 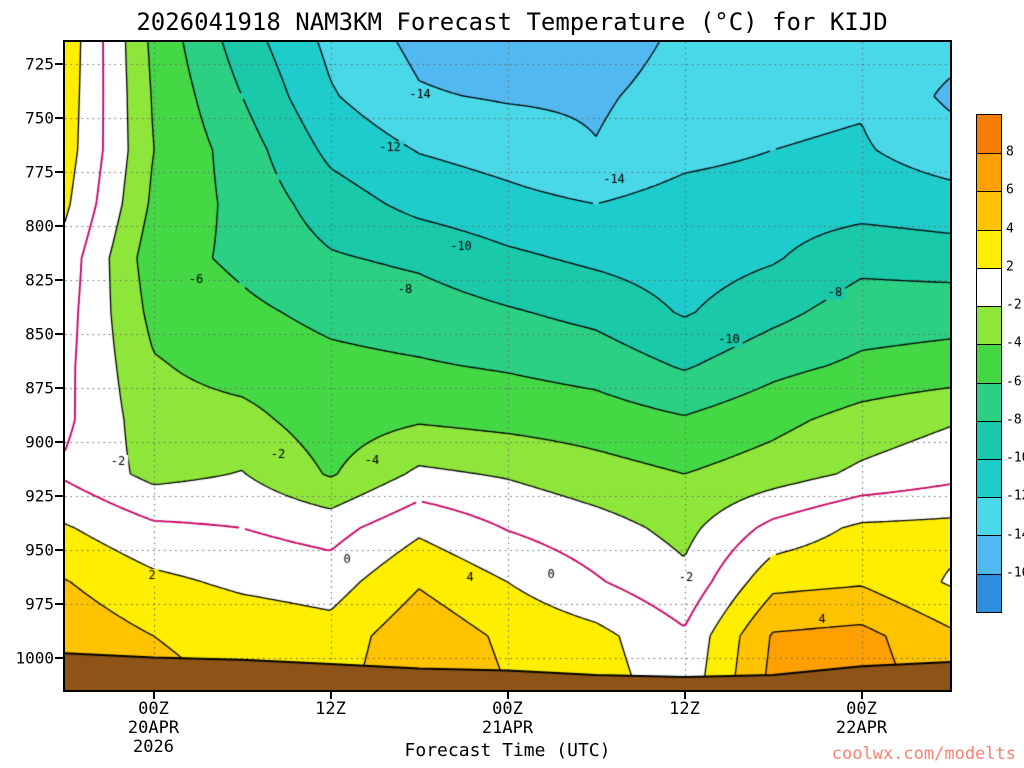 I want to click on x-tick-label: 00Z 21APR, so click(x=507, y=718).